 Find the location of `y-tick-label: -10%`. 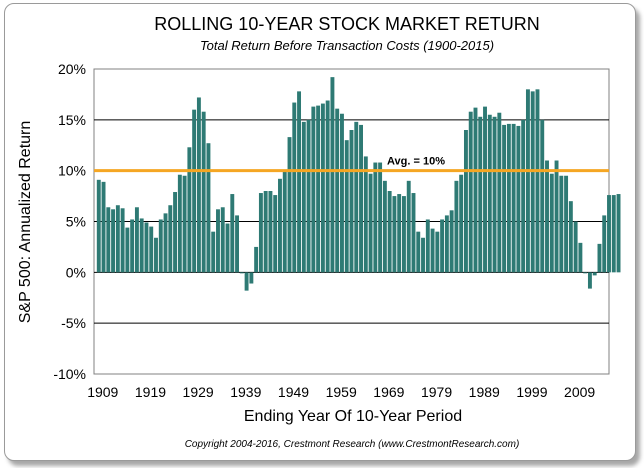

y-tick-label: -10% is located at coordinates (69, 374).